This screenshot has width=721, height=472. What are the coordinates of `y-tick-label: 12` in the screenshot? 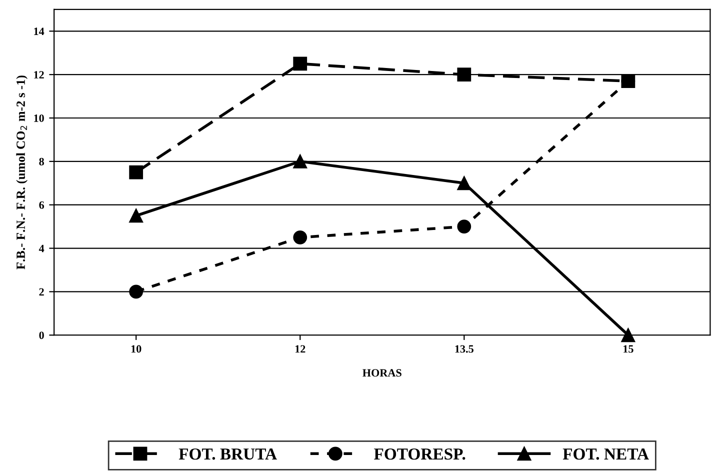 It's located at (39, 74).